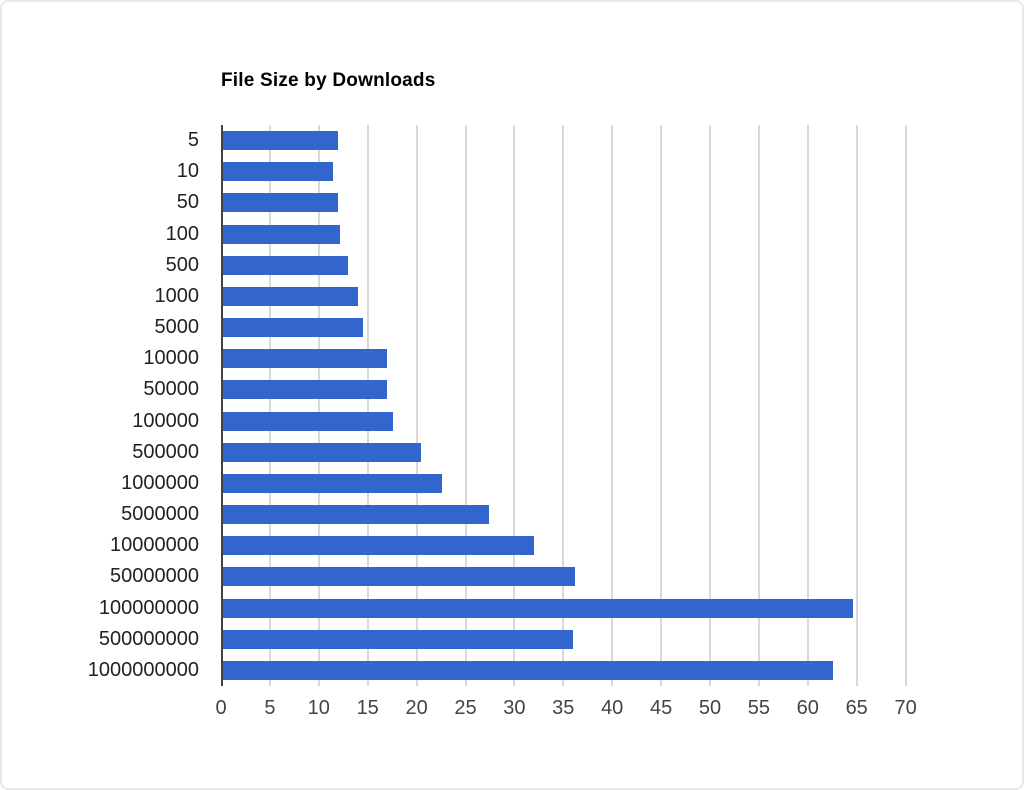  Describe the element at coordinates (165, 420) in the screenshot. I see `y-tick-label: 100000` at that location.